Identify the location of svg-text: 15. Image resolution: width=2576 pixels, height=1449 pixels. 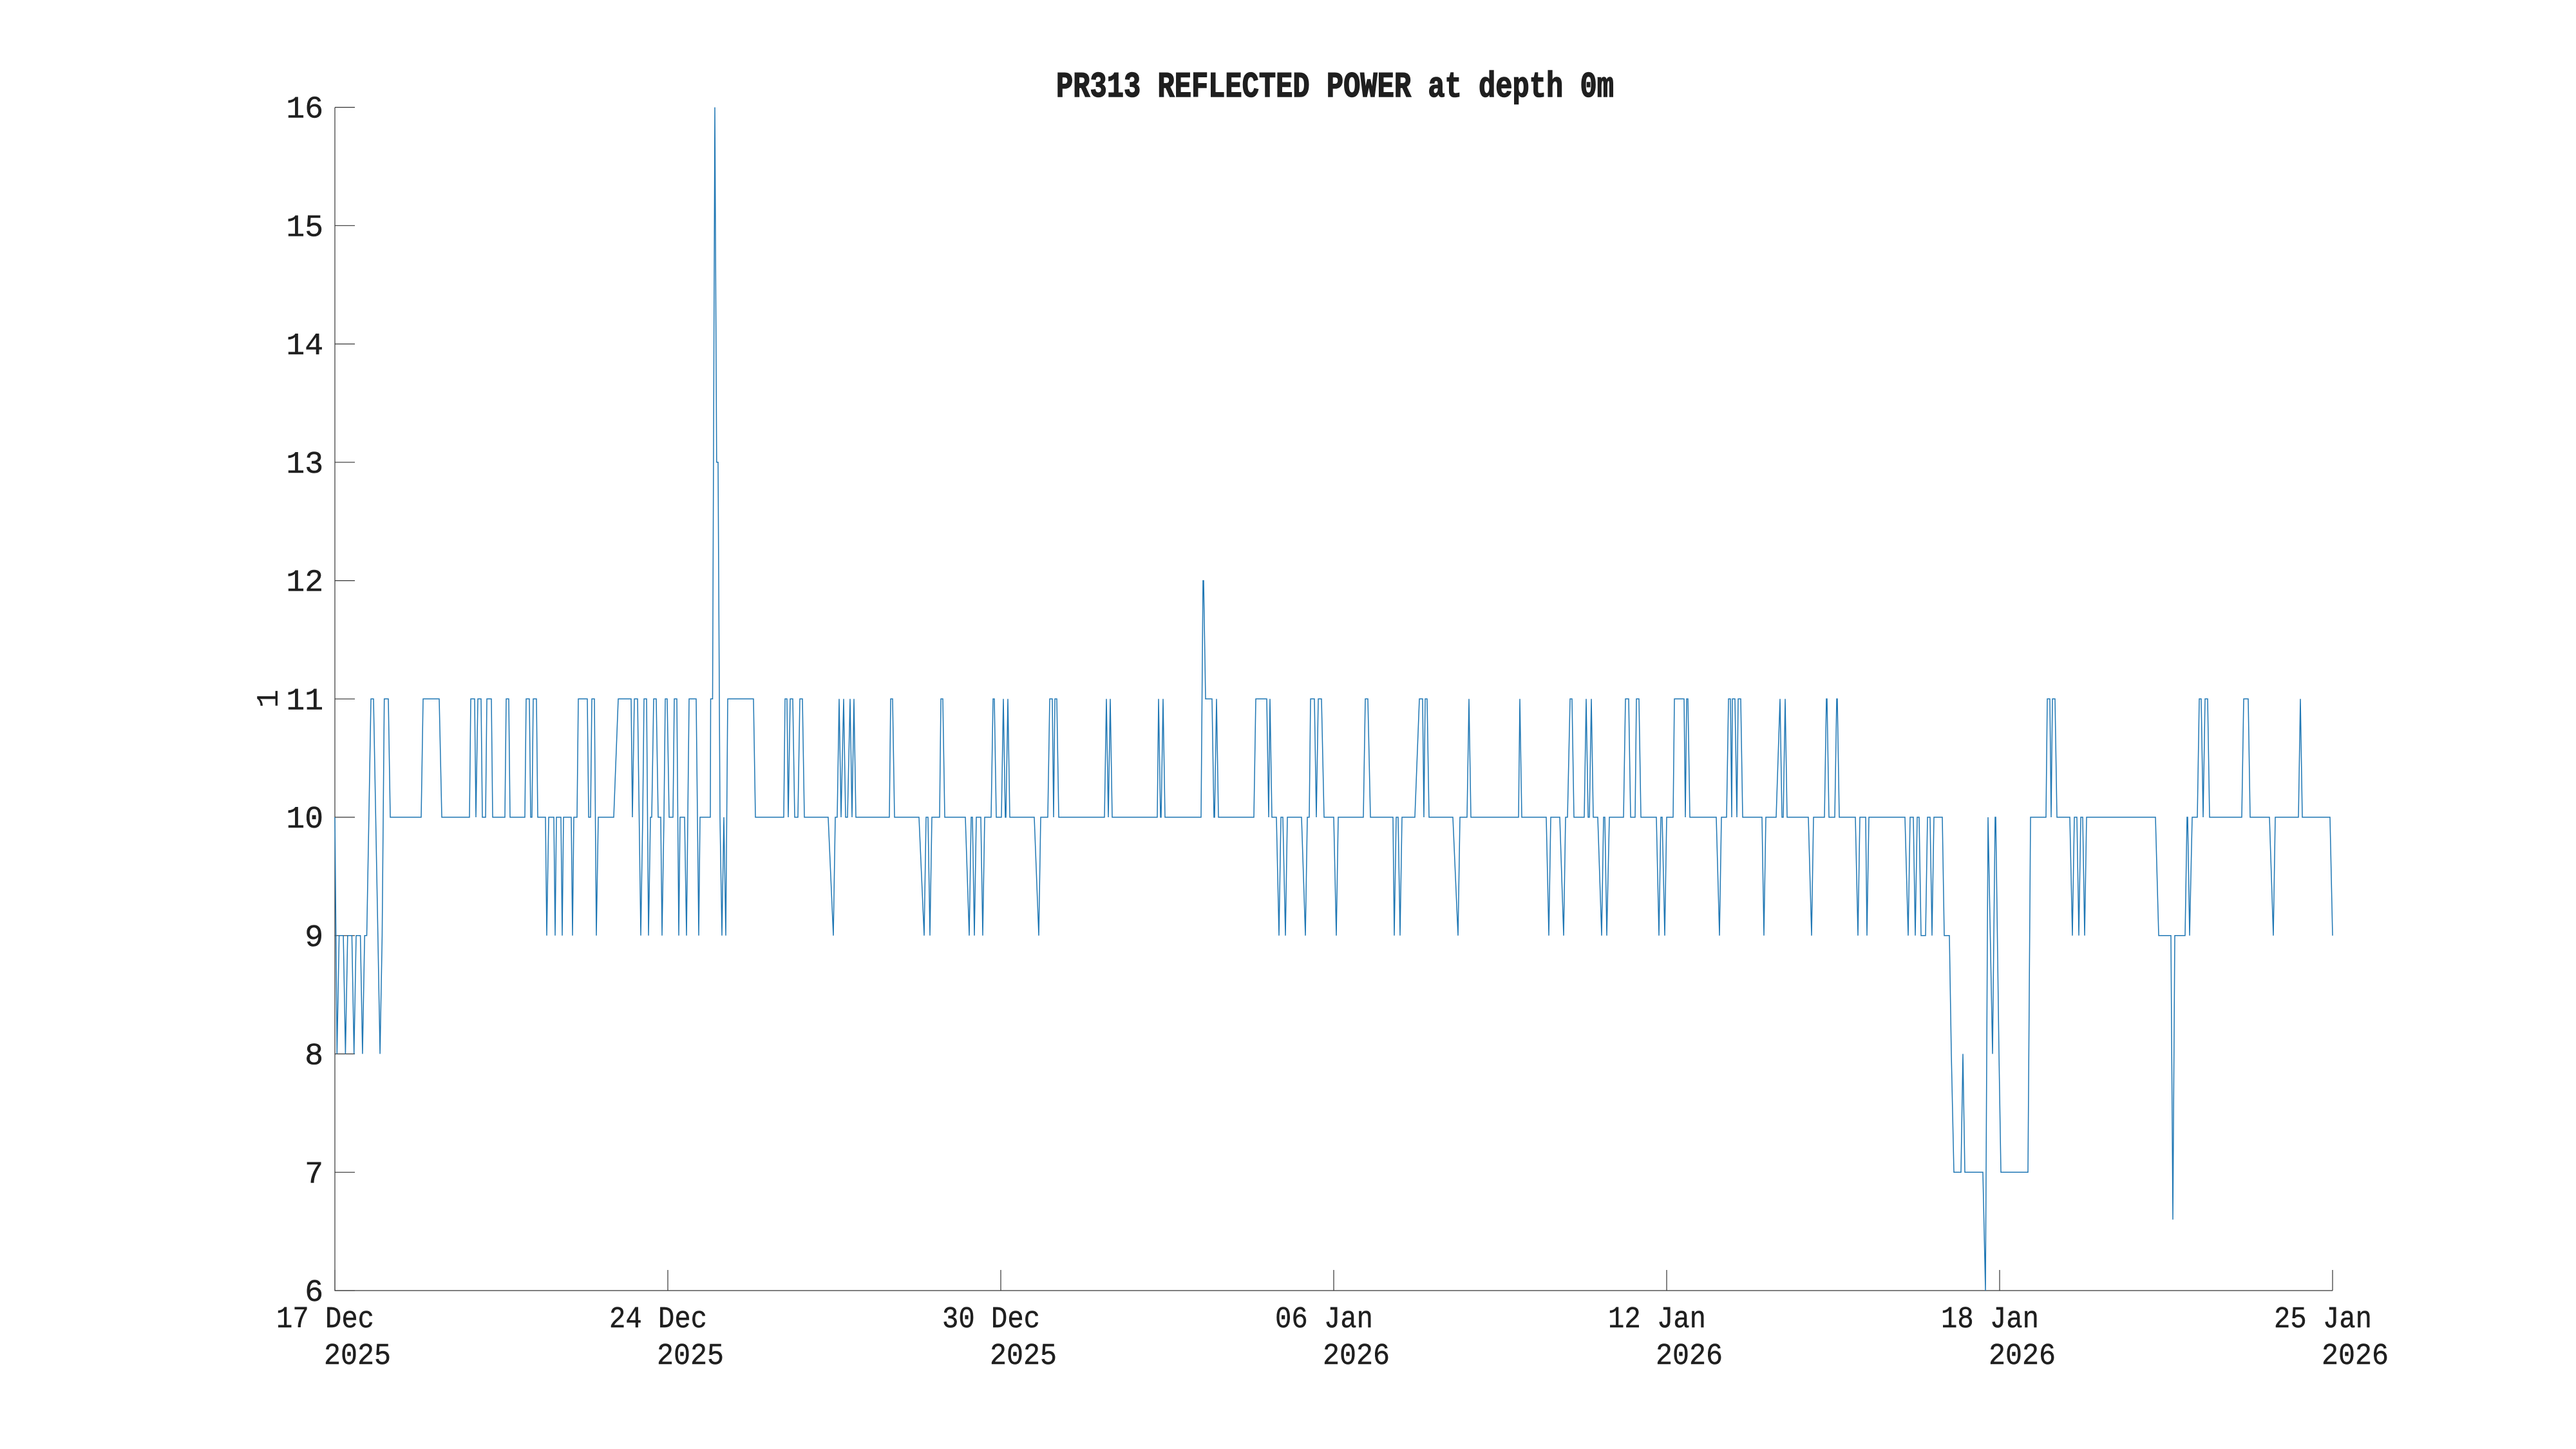
(304, 228).